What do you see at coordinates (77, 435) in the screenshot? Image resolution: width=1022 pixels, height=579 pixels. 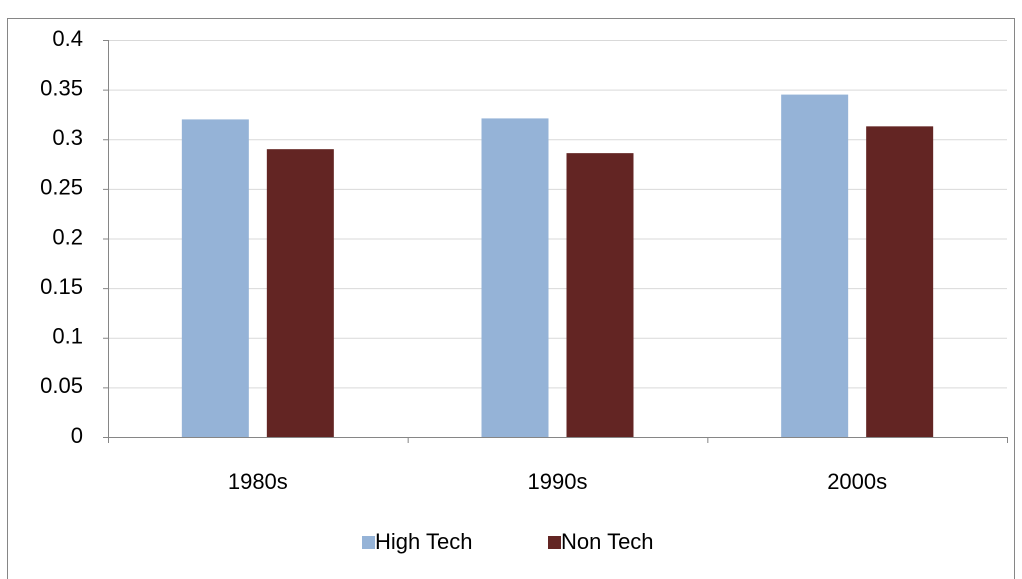 I see `y-tick-label: 0` at bounding box center [77, 435].